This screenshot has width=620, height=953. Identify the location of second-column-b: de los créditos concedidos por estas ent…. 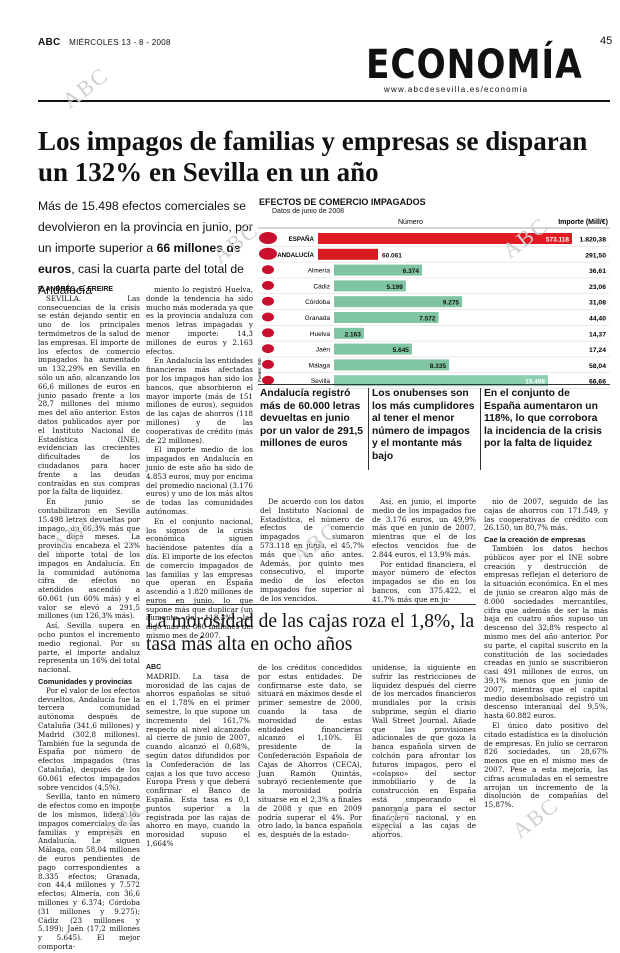
(310, 751).